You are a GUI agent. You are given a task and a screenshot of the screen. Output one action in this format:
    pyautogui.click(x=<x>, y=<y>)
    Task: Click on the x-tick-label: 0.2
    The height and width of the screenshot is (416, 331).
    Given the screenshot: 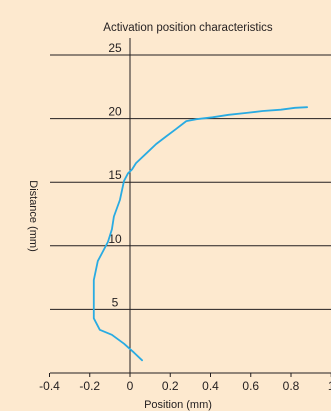 What is the action you would take?
    pyautogui.click(x=170, y=386)
    